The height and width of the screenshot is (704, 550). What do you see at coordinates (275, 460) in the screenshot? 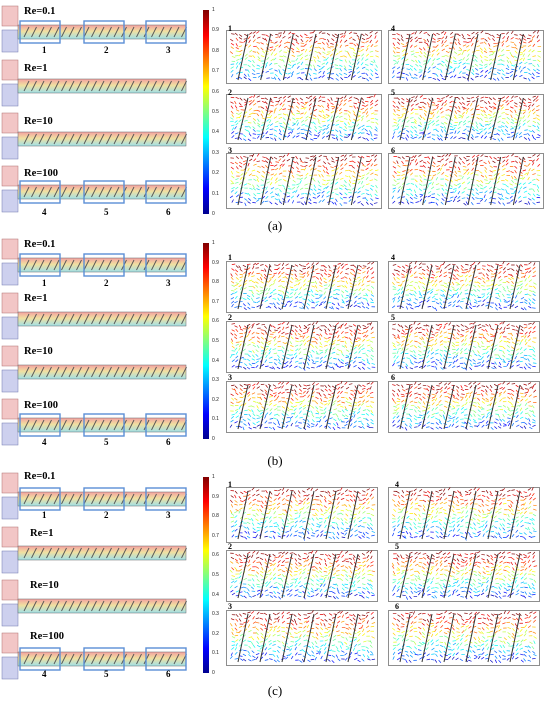
I see `panel-caption: (b)` at bounding box center [275, 460].